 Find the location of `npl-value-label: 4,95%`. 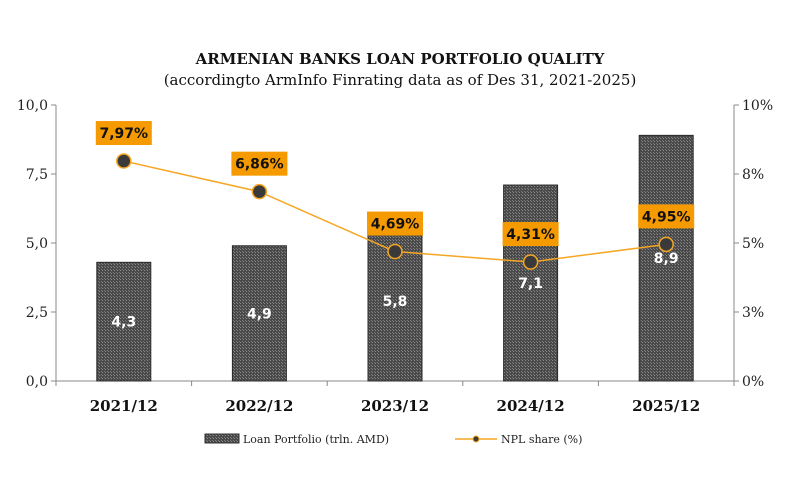

npl-value-label: 4,95% is located at coordinates (666, 217).